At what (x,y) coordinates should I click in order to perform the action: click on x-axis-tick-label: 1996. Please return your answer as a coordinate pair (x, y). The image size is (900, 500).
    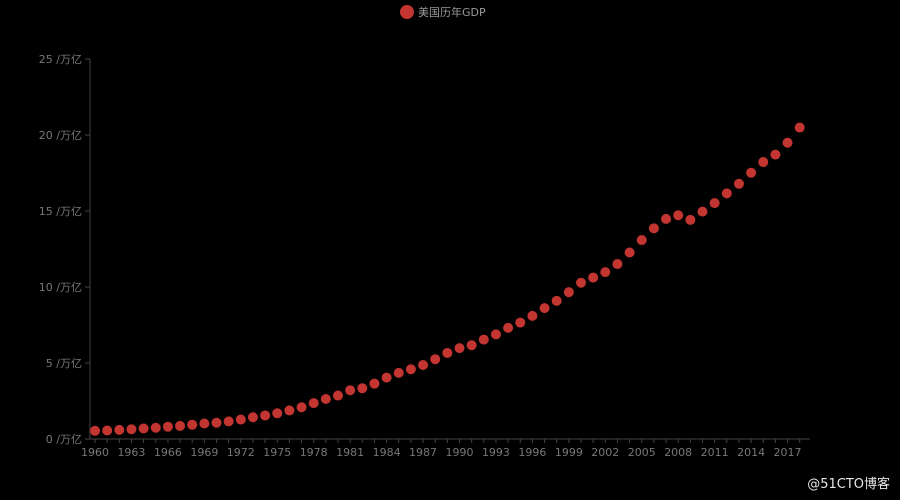
    Looking at the image, I should click on (532, 452).